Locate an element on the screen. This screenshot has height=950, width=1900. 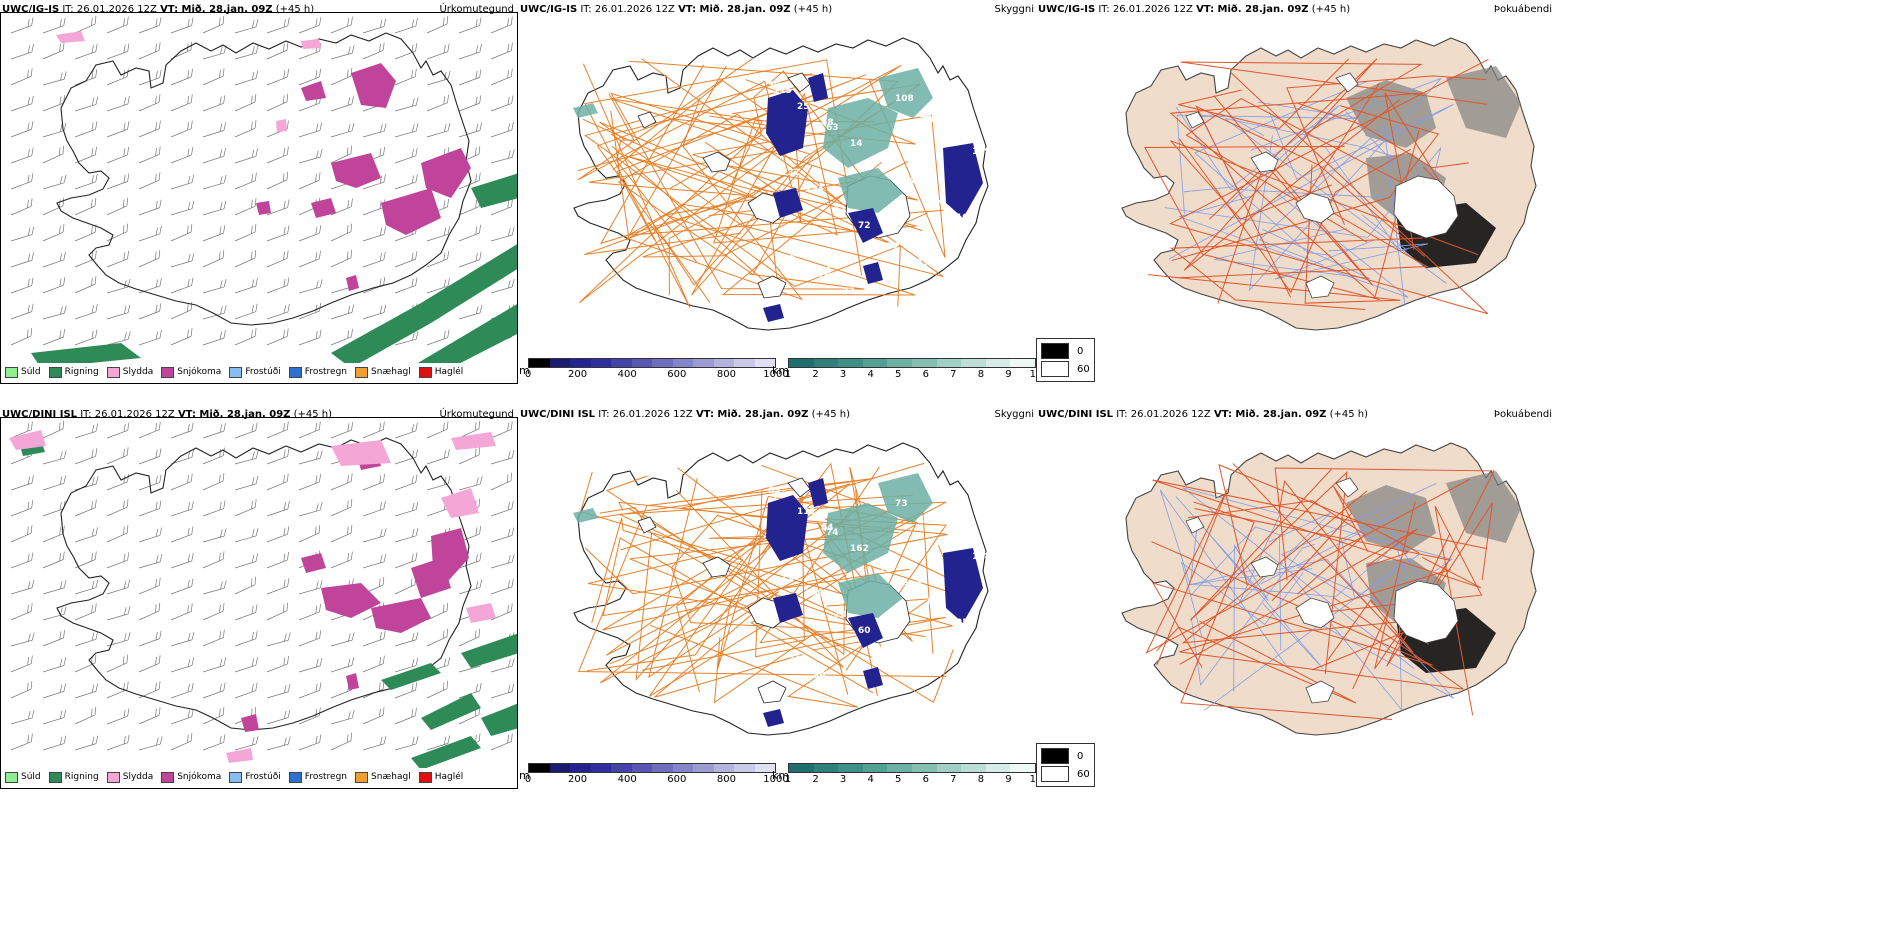
low-cloud-areas is located at coordinates (873, 602).